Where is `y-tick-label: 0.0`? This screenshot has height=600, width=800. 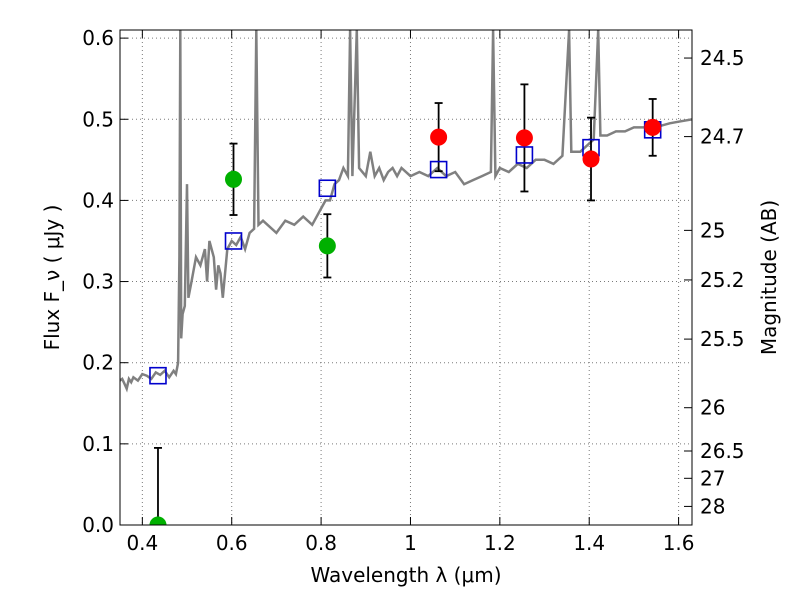 y-tick-label: 0.0 is located at coordinates (98, 525).